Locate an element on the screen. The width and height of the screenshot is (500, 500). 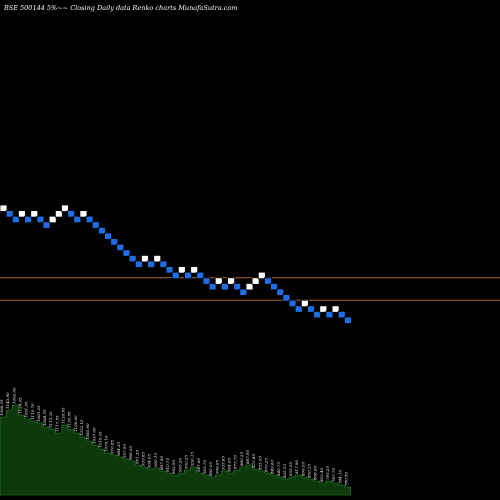
volume-label: 951.30 is located at coordinates (136, 457).